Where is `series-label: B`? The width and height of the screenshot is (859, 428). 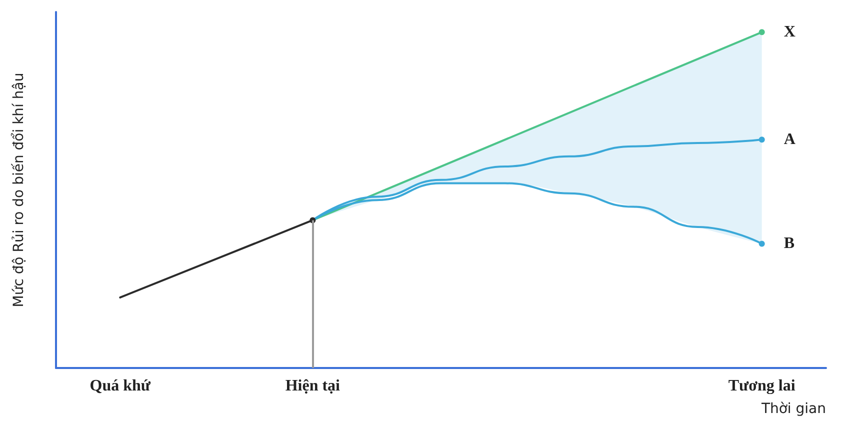 series-label: B is located at coordinates (789, 243).